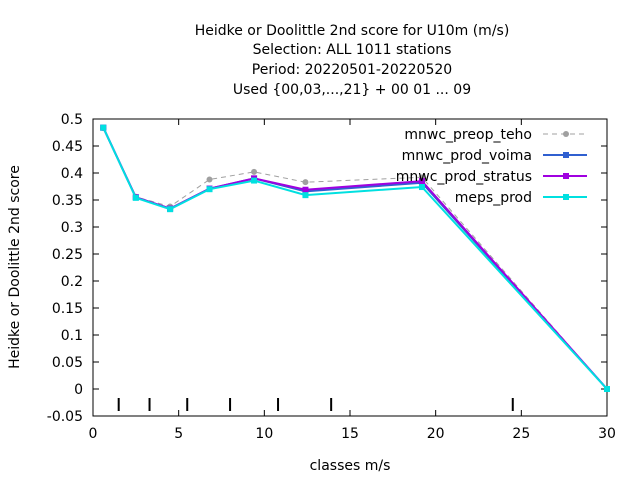 The image size is (640, 480). I want to click on title-line-2: Selection: ALL 1011 stations, so click(352, 50).